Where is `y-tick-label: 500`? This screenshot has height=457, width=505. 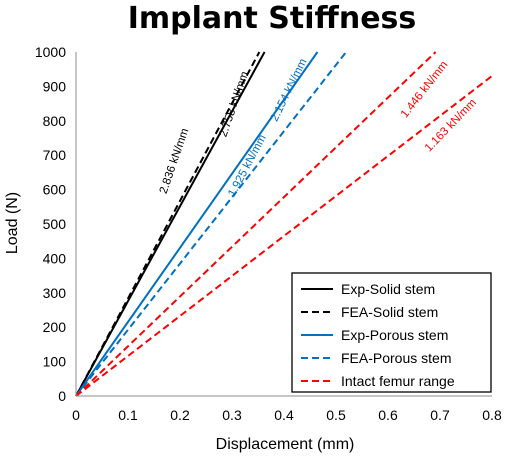
y-tick-label: 500 is located at coordinates (55, 224).